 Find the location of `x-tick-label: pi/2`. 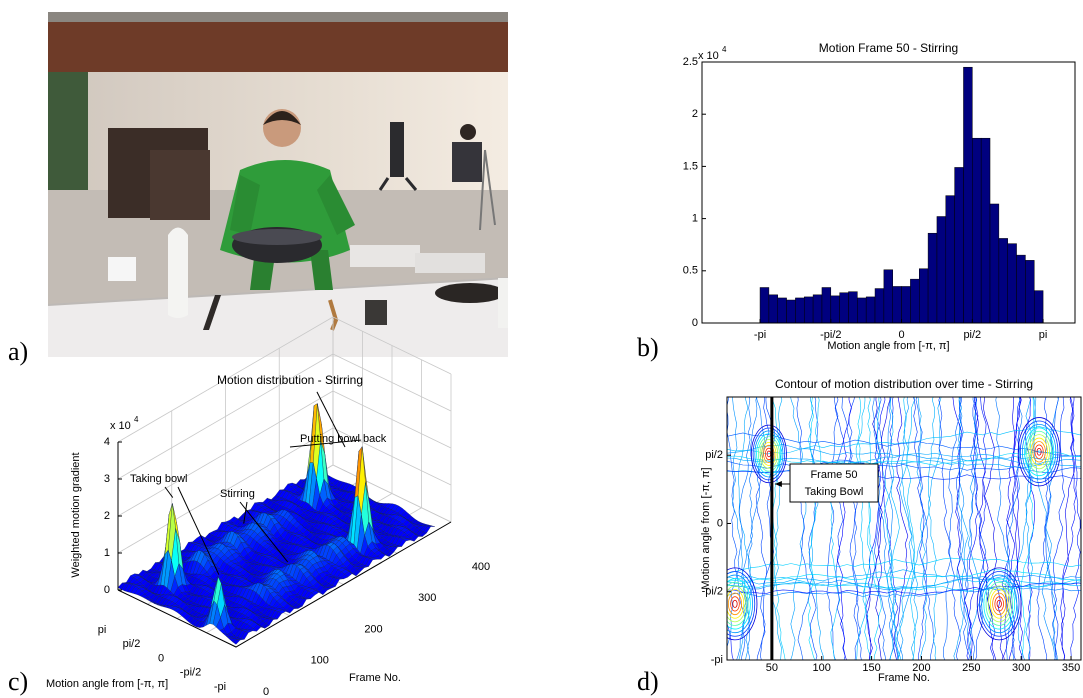

x-tick-label: pi/2 is located at coordinates (132, 644).